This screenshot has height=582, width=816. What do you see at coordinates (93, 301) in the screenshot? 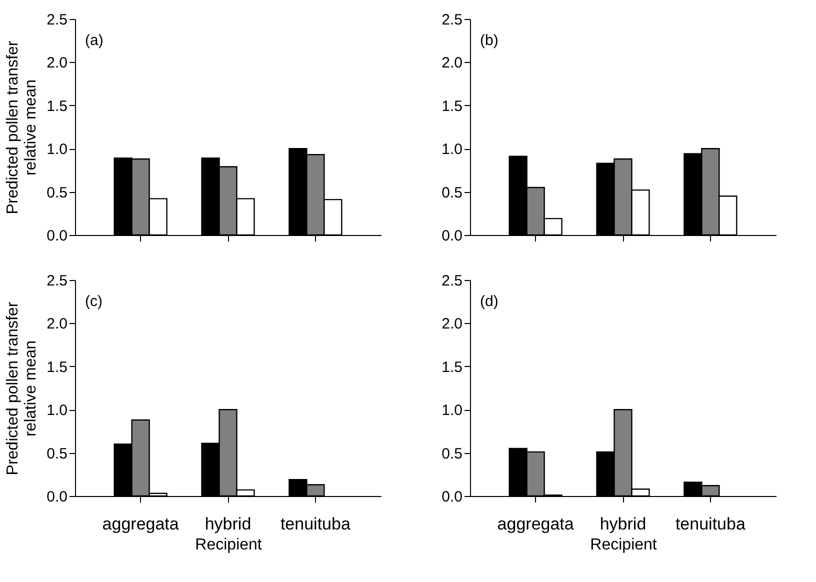
I see `annotation: (c)` at bounding box center [93, 301].